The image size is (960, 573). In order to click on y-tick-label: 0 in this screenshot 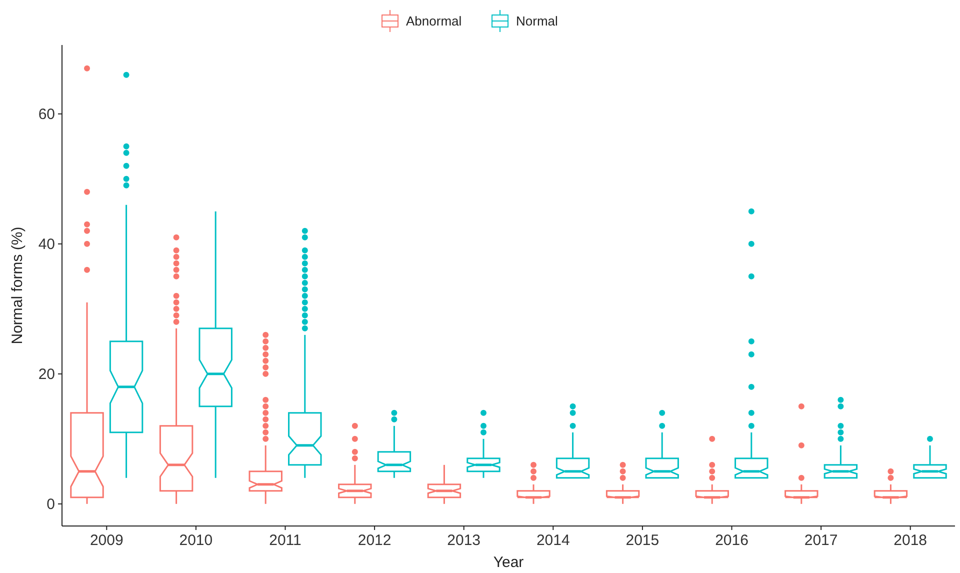, I will do `click(50, 505)`.